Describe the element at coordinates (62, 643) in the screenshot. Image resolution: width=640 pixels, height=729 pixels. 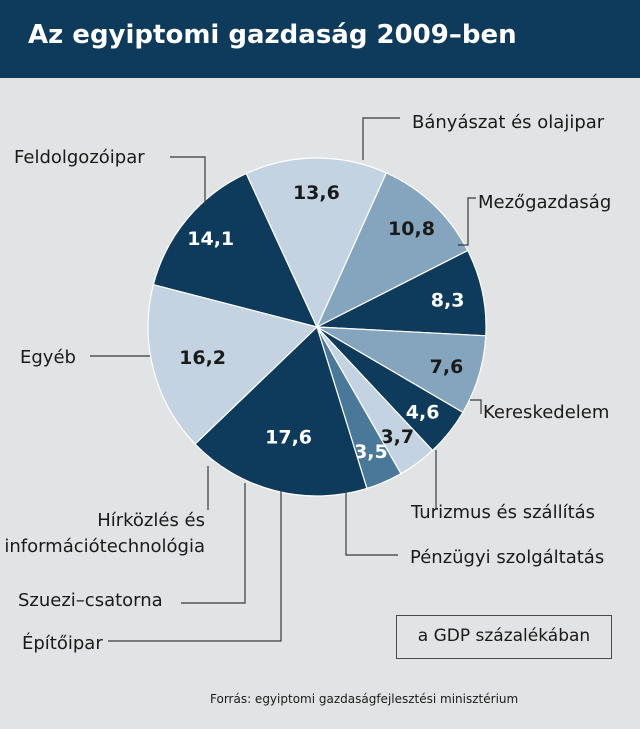
I see `slice-category-label: Építőipar` at that location.